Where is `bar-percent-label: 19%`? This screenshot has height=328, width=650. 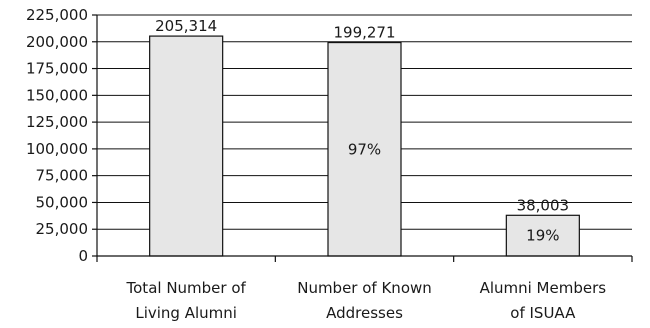
bar-percent-label: 19% is located at coordinates (542, 236).